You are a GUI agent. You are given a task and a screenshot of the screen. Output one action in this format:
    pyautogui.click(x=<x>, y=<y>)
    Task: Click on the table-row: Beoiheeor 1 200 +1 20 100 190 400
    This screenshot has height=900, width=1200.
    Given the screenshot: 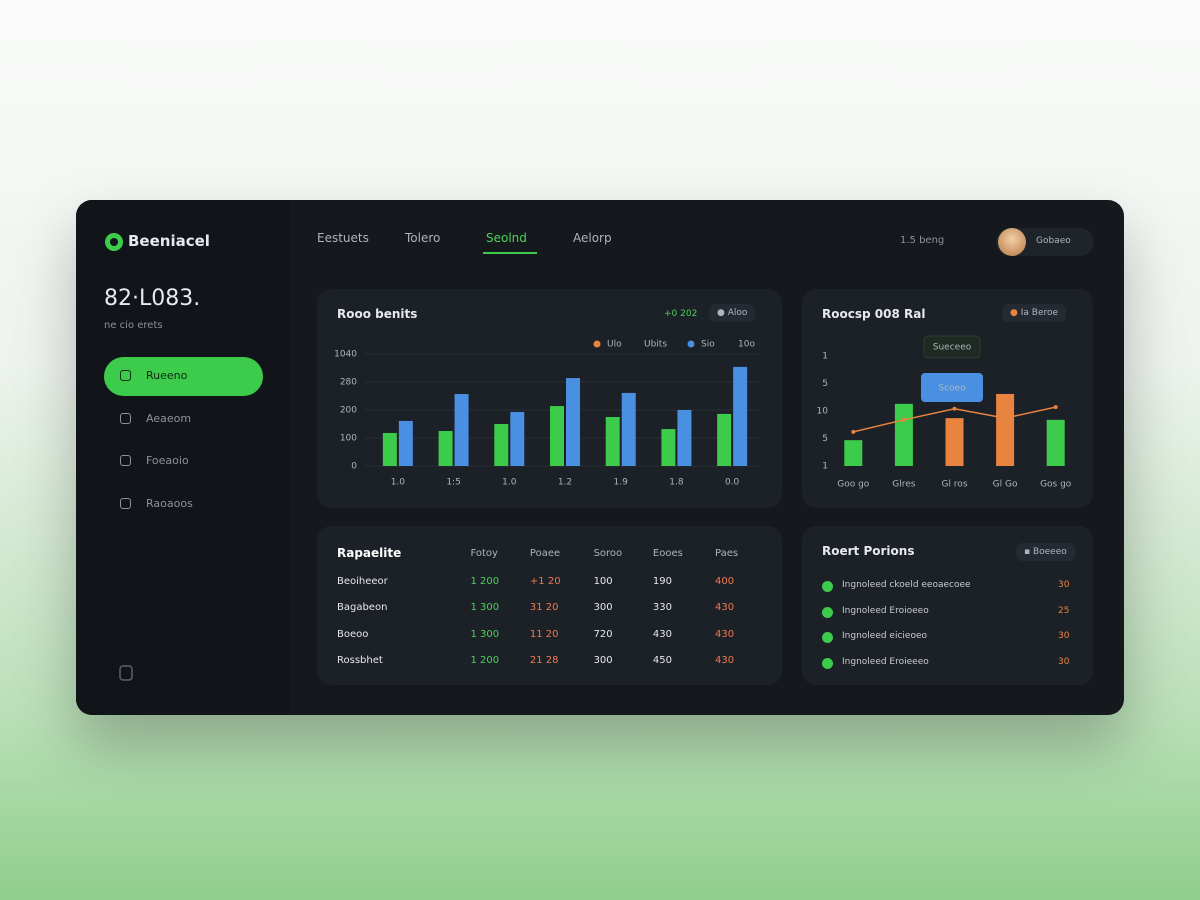 What is the action you would take?
    pyautogui.click(x=550, y=581)
    